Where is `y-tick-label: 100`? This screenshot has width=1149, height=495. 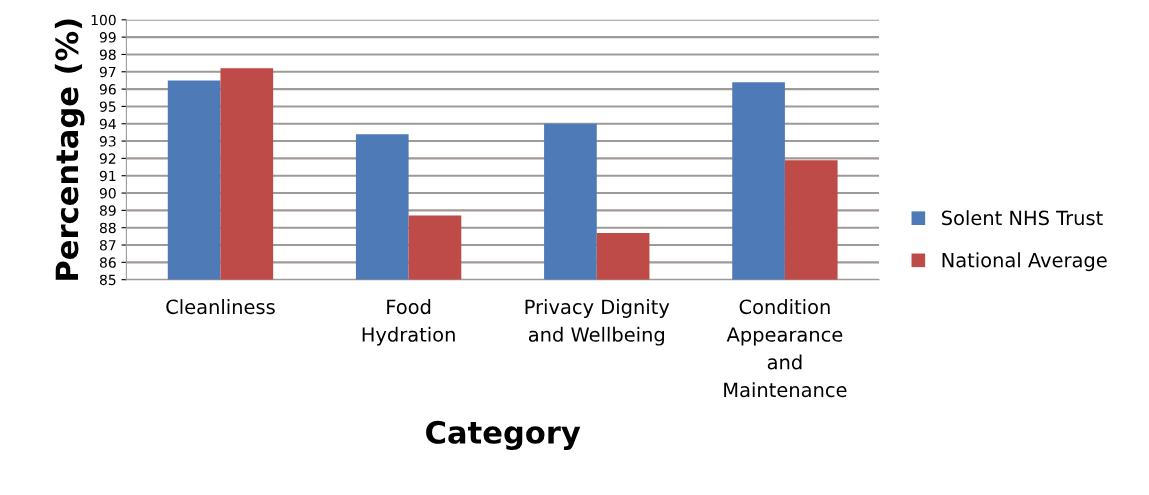
y-tick-label: 100 is located at coordinates (103, 20).